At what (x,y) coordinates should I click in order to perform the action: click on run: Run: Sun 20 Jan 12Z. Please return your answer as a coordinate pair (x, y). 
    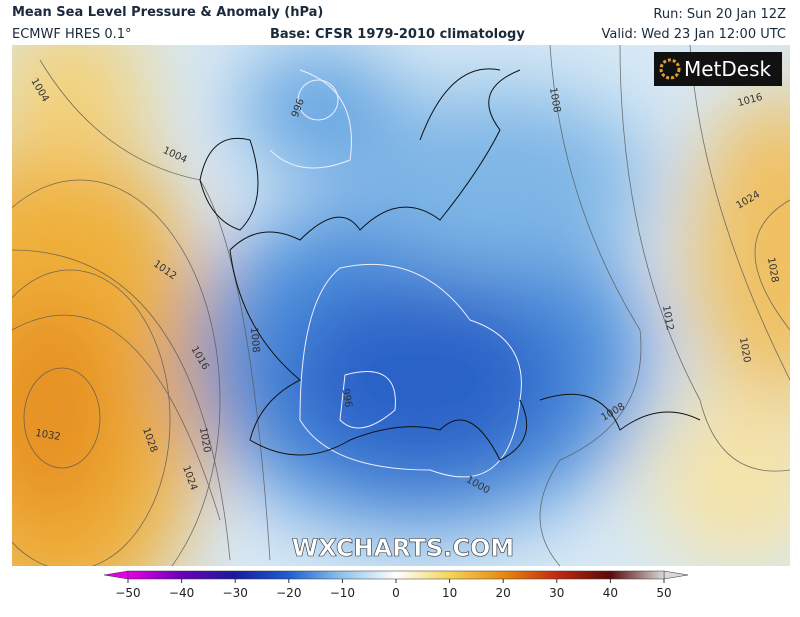
    Looking at the image, I should click on (719, 14).